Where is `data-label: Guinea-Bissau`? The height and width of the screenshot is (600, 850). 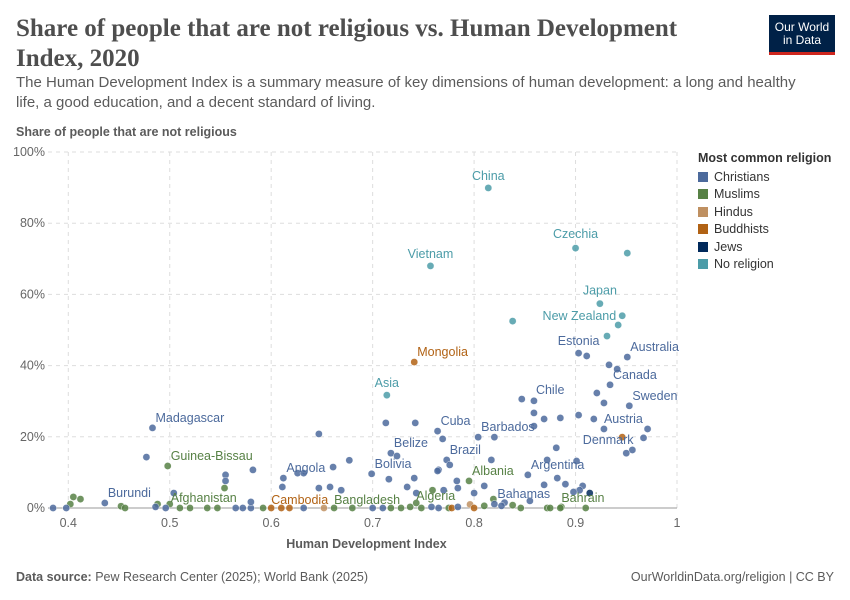
data-label: Guinea-Bissau is located at coordinates (212, 456).